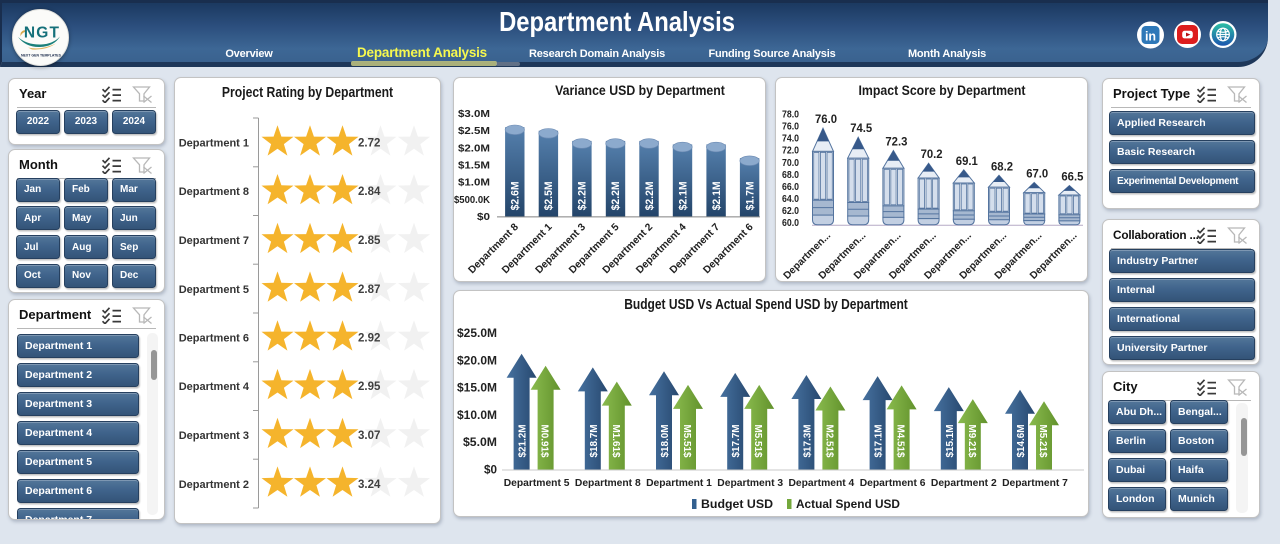 The image size is (1280, 544). What do you see at coordinates (369, 436) in the screenshot?
I see `svg-text: 3.07` at bounding box center [369, 436].